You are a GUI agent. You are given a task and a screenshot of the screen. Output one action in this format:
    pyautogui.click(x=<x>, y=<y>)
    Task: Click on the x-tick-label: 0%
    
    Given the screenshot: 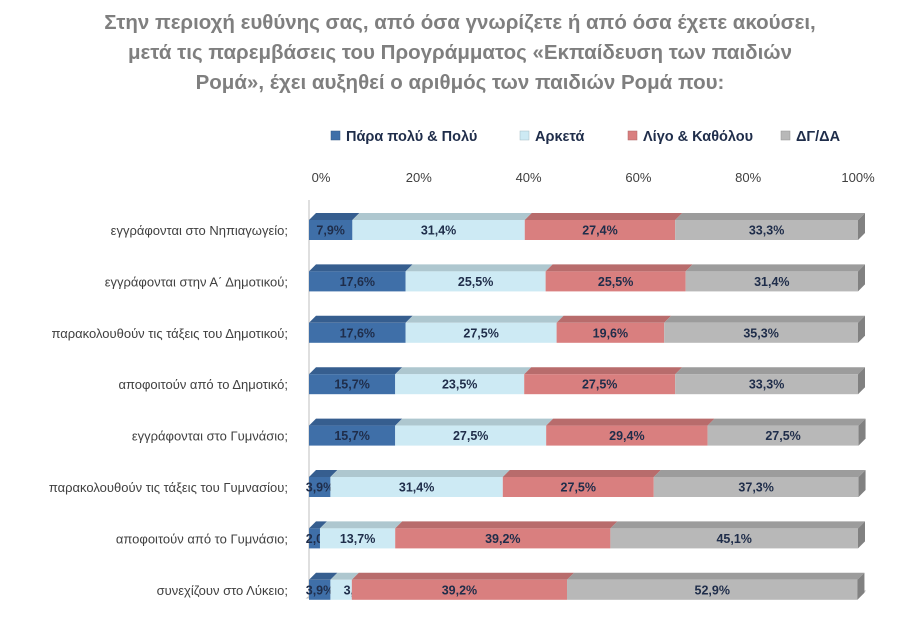 What is the action you would take?
    pyautogui.click(x=321, y=177)
    